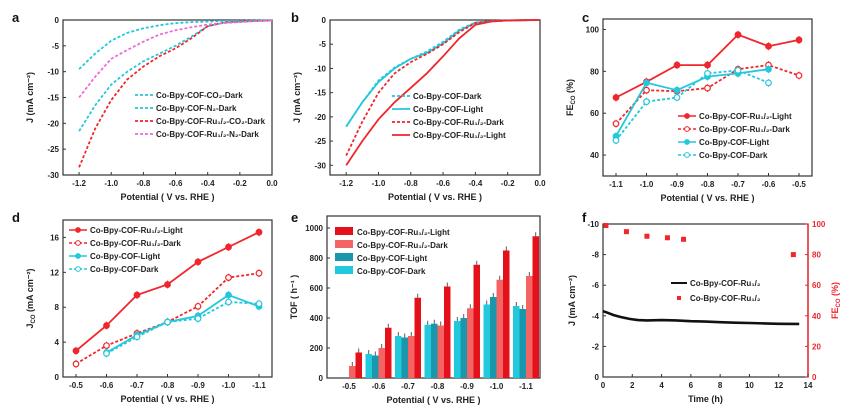 The image size is (864, 416). Describe the element at coordinates (349, 386) in the screenshot. I see `x-tick-label: -0.5` at that location.